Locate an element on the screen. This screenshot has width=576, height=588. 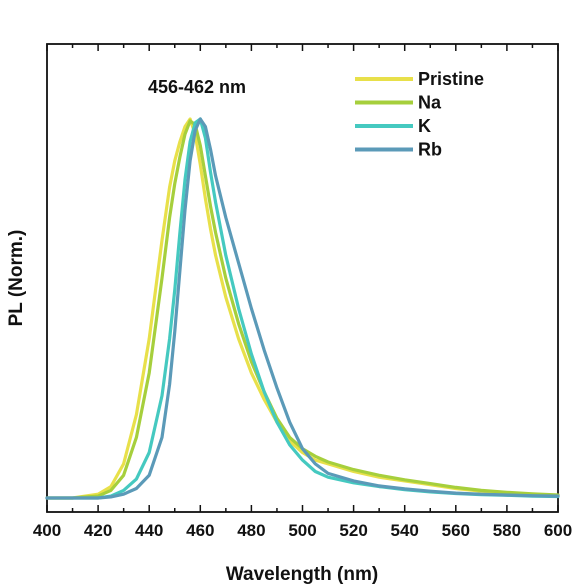
legend: Pristine Na K Rb is located at coordinates (419, 114).